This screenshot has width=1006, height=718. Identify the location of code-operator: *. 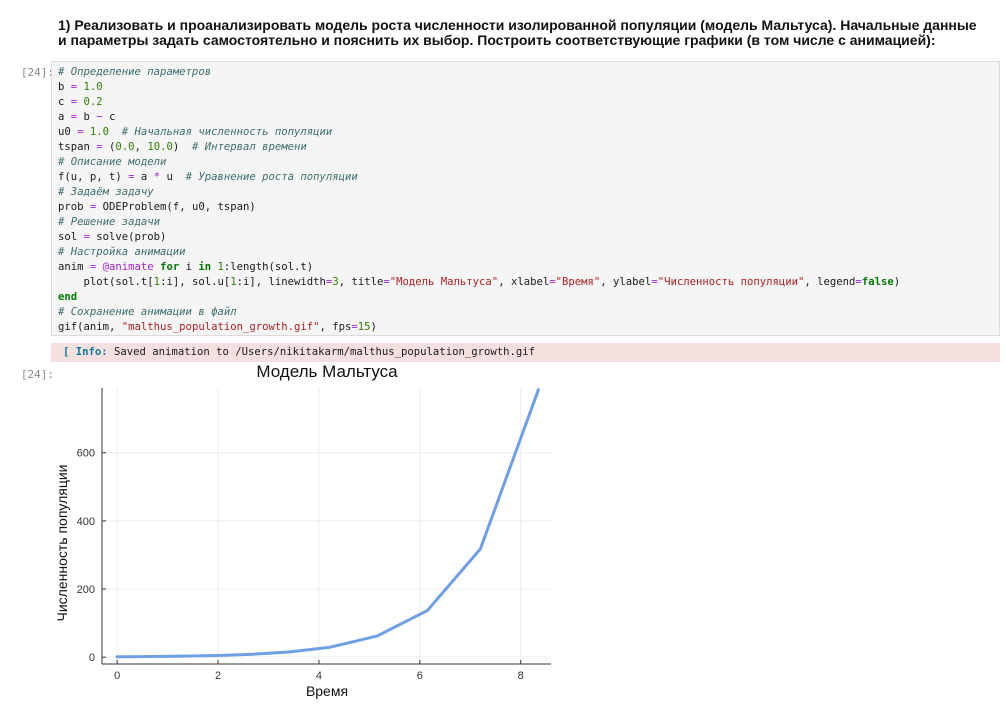
(157, 177).